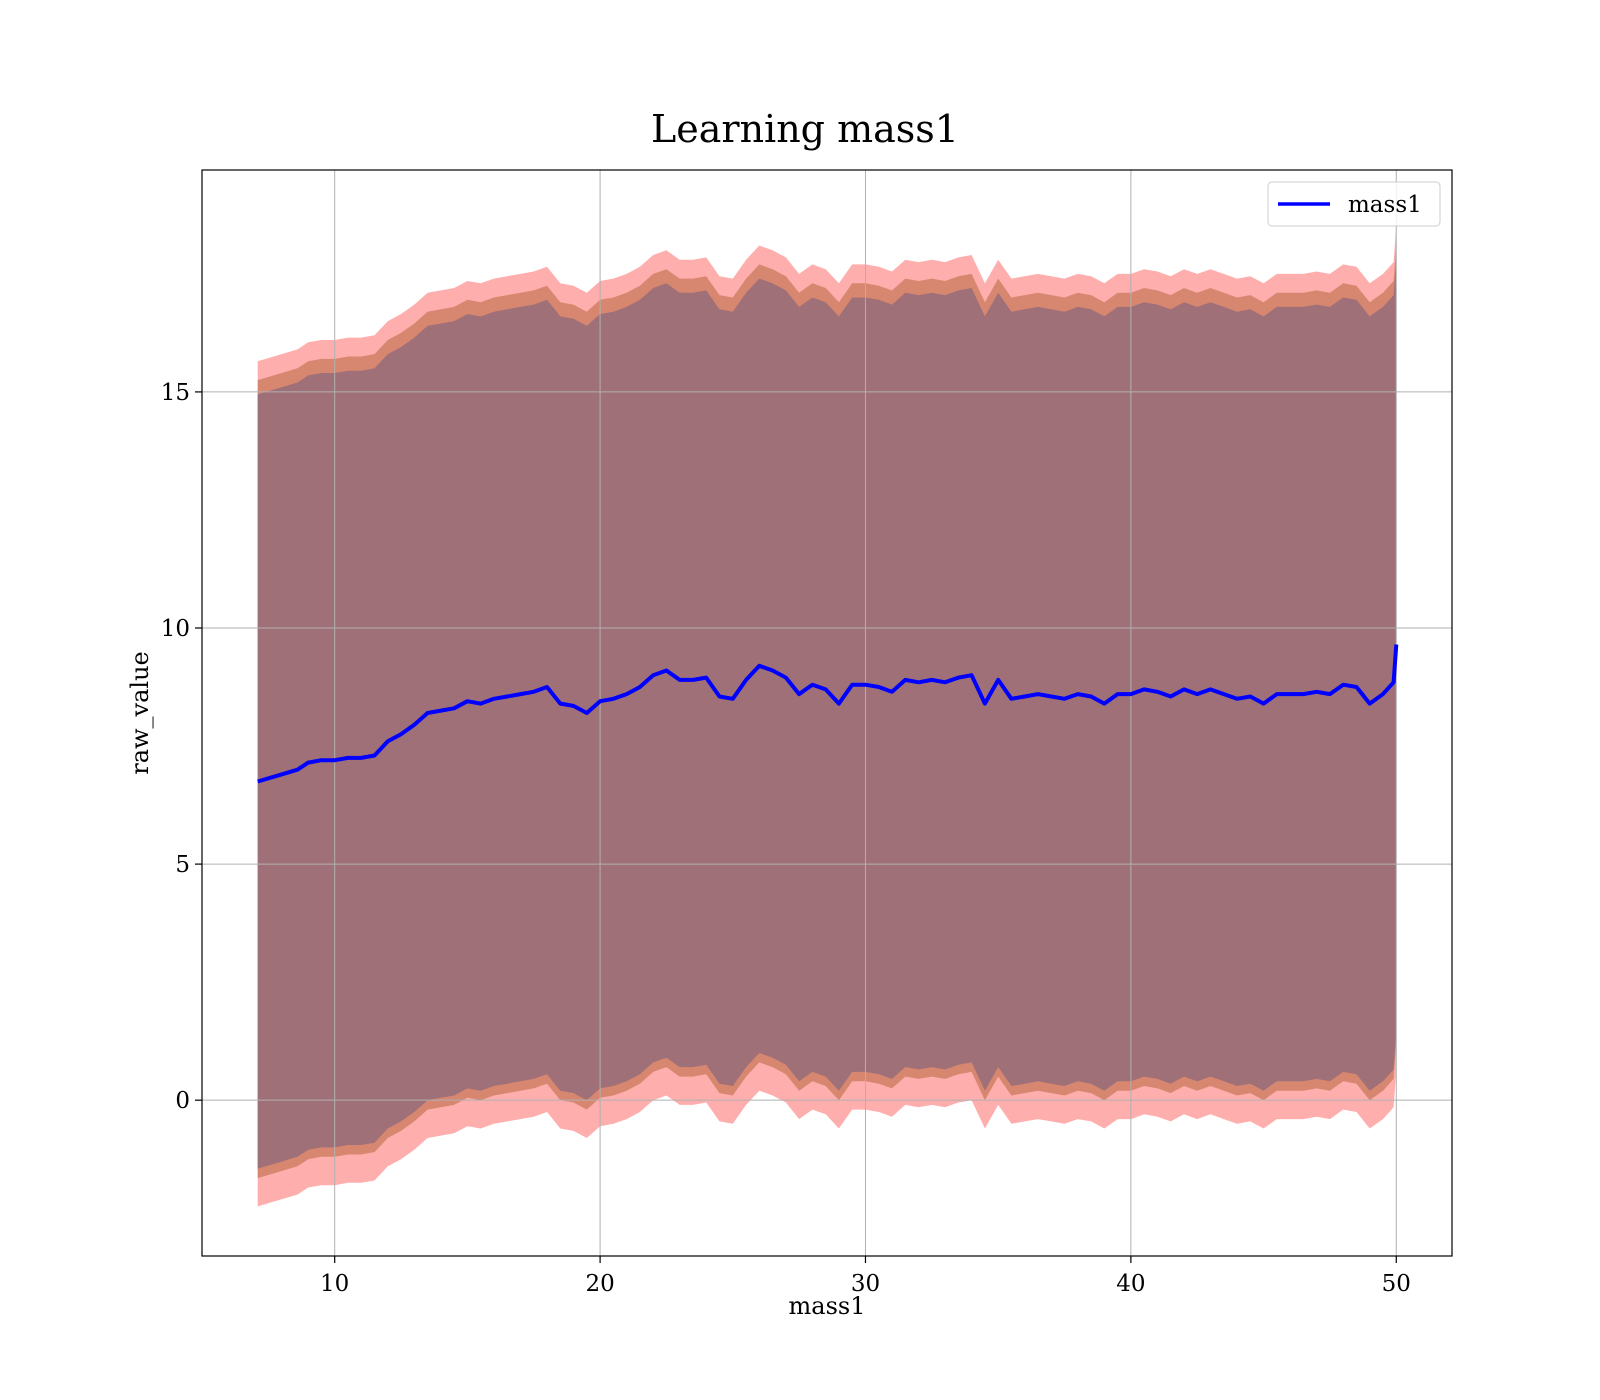 This screenshot has width=1600, height=1400. Describe the element at coordinates (334, 1284) in the screenshot. I see `x-tick-label: 10` at that location.